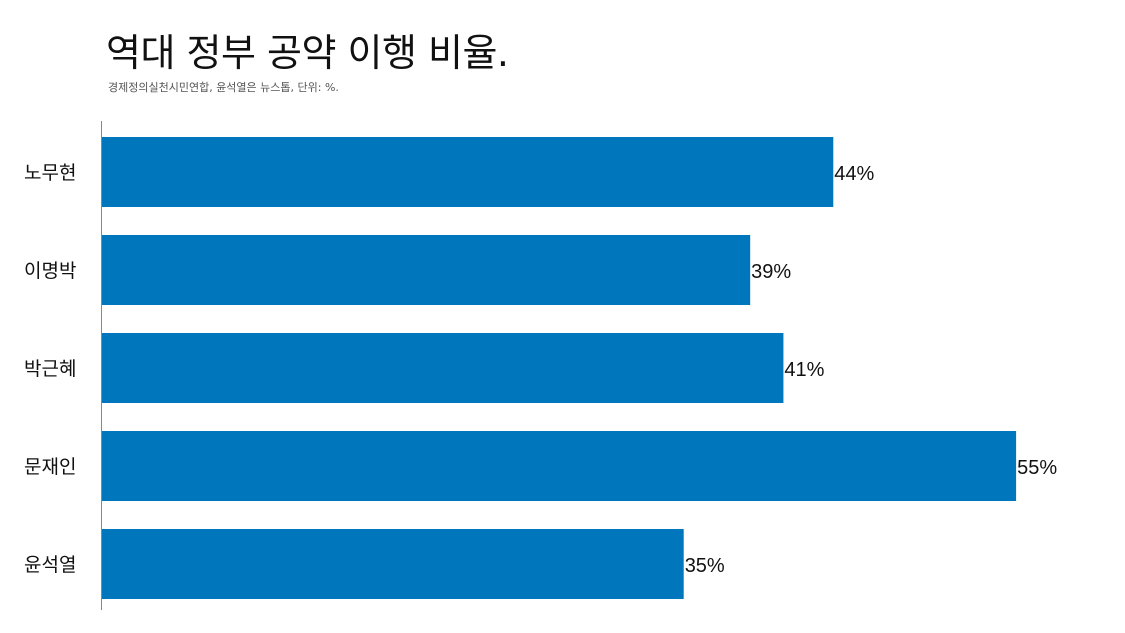  What do you see at coordinates (854, 174) in the screenshot?
I see `value-label: 44%` at bounding box center [854, 174].